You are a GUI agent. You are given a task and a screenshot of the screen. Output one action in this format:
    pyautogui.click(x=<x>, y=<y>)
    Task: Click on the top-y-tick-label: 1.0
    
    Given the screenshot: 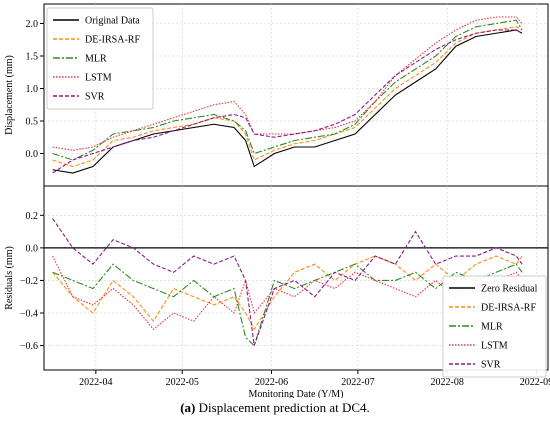 What is the action you would take?
    pyautogui.click(x=32, y=89)
    